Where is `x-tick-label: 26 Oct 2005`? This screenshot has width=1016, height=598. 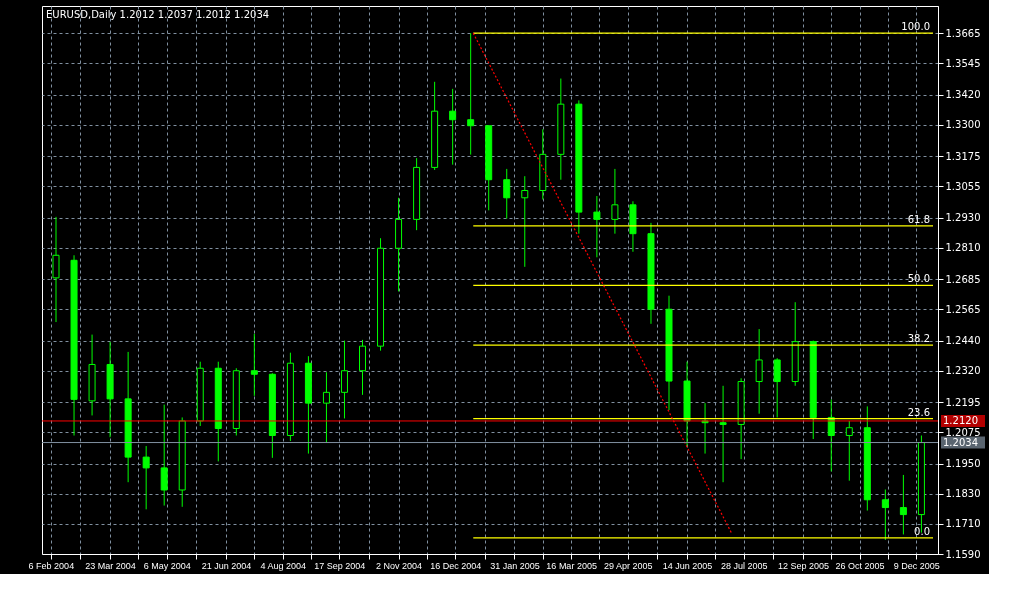
x-tick-label: 26 Oct 2005 is located at coordinates (860, 565).